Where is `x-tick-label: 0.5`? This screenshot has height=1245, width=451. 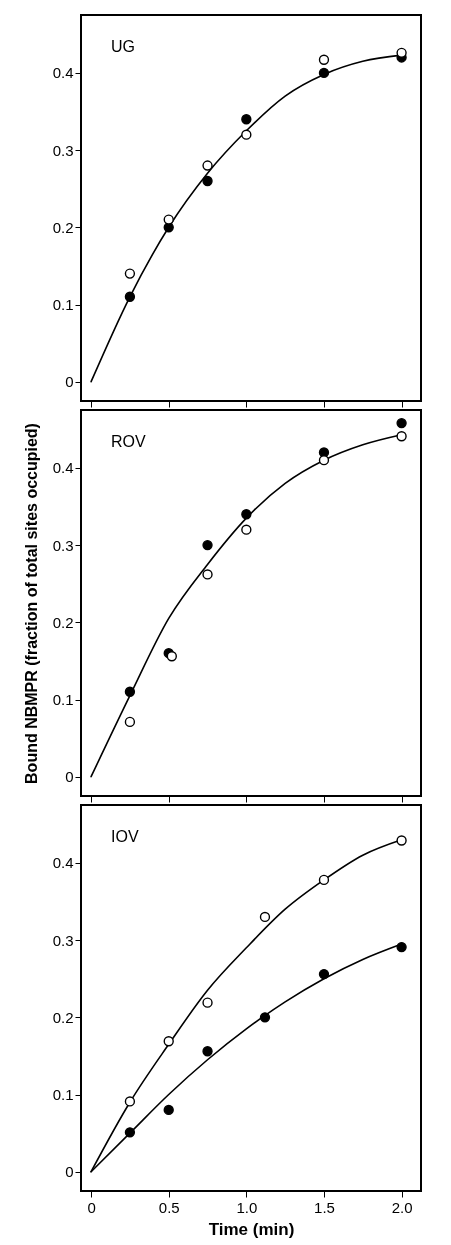 x-tick-label: 0.5 is located at coordinates (169, 1207).